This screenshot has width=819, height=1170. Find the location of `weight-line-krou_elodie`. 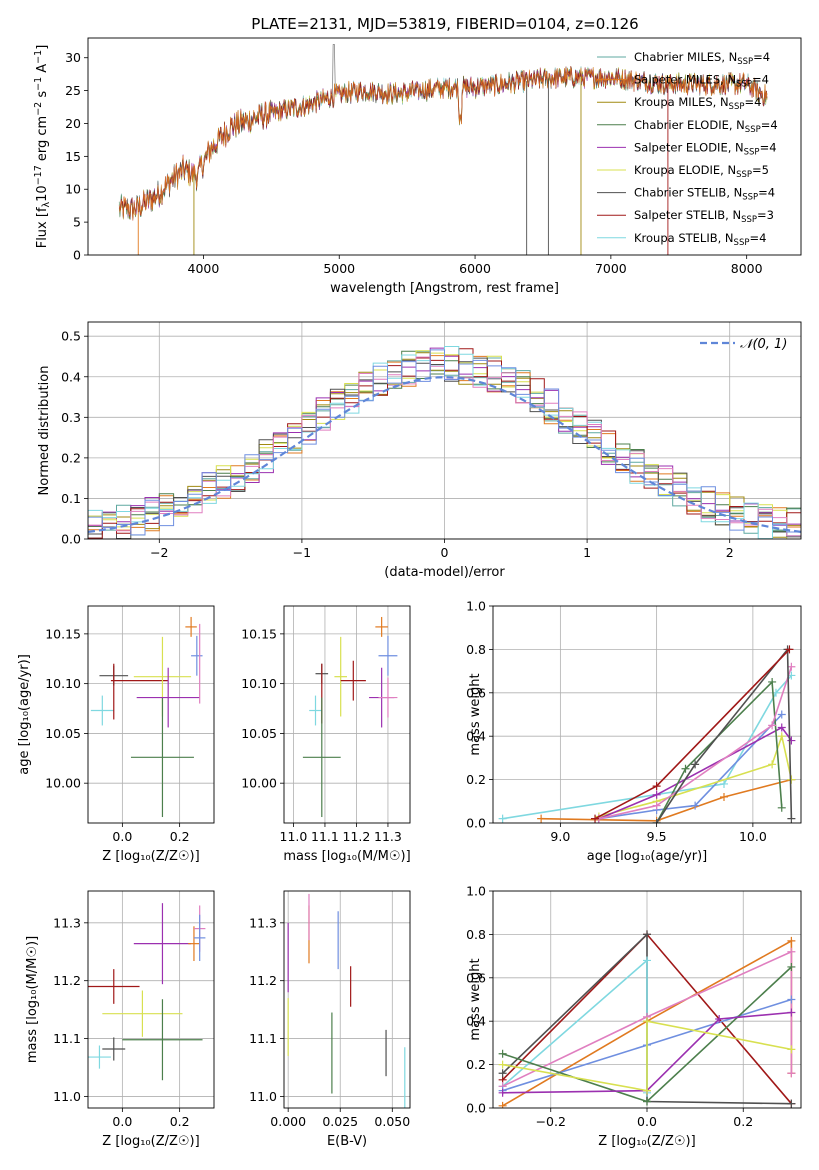

weight-line-krou_elodie is located at coordinates (647, 1056).